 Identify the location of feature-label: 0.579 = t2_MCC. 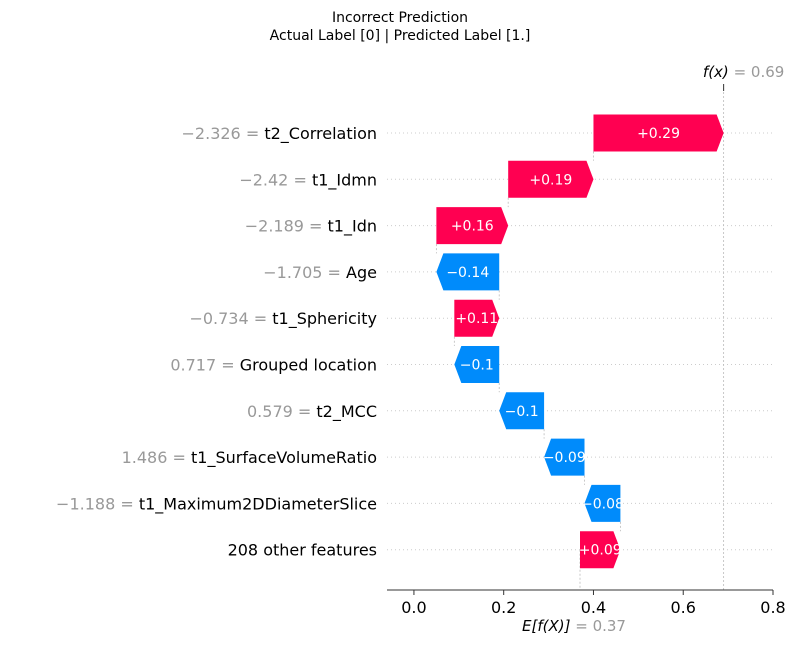
(312, 412).